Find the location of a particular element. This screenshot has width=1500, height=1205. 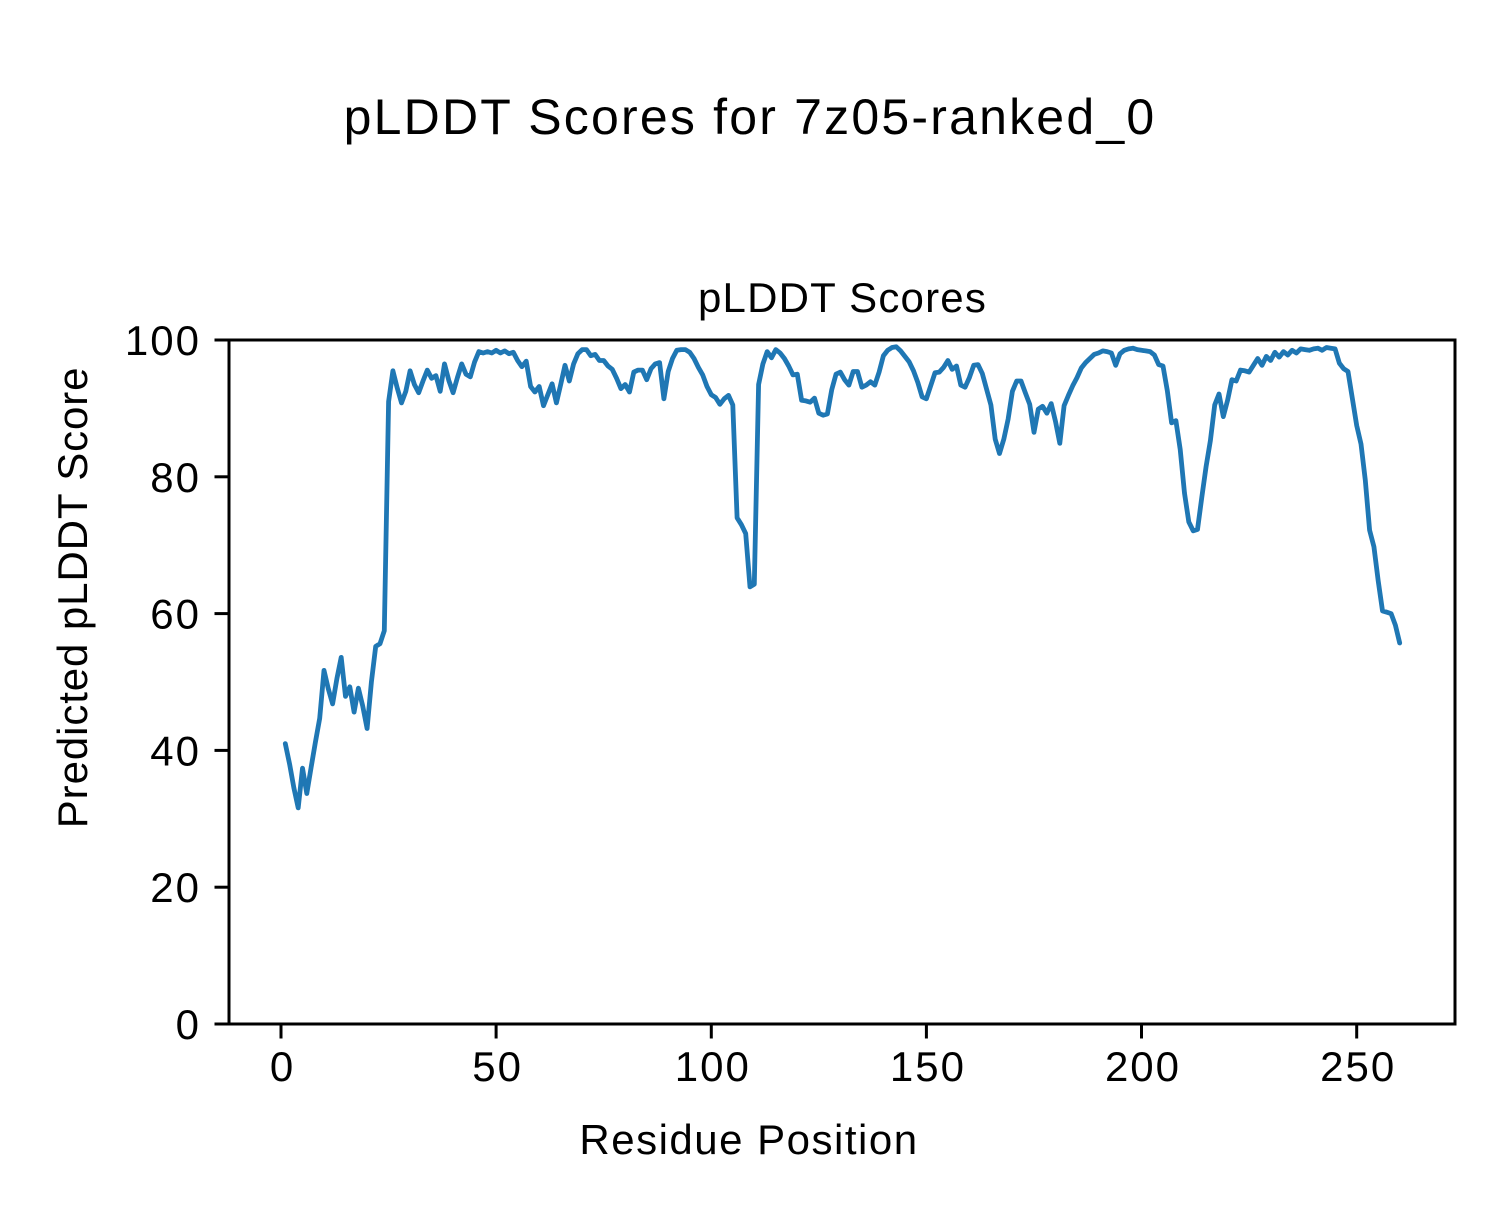

svg-text: 40 is located at coordinates (175, 750).